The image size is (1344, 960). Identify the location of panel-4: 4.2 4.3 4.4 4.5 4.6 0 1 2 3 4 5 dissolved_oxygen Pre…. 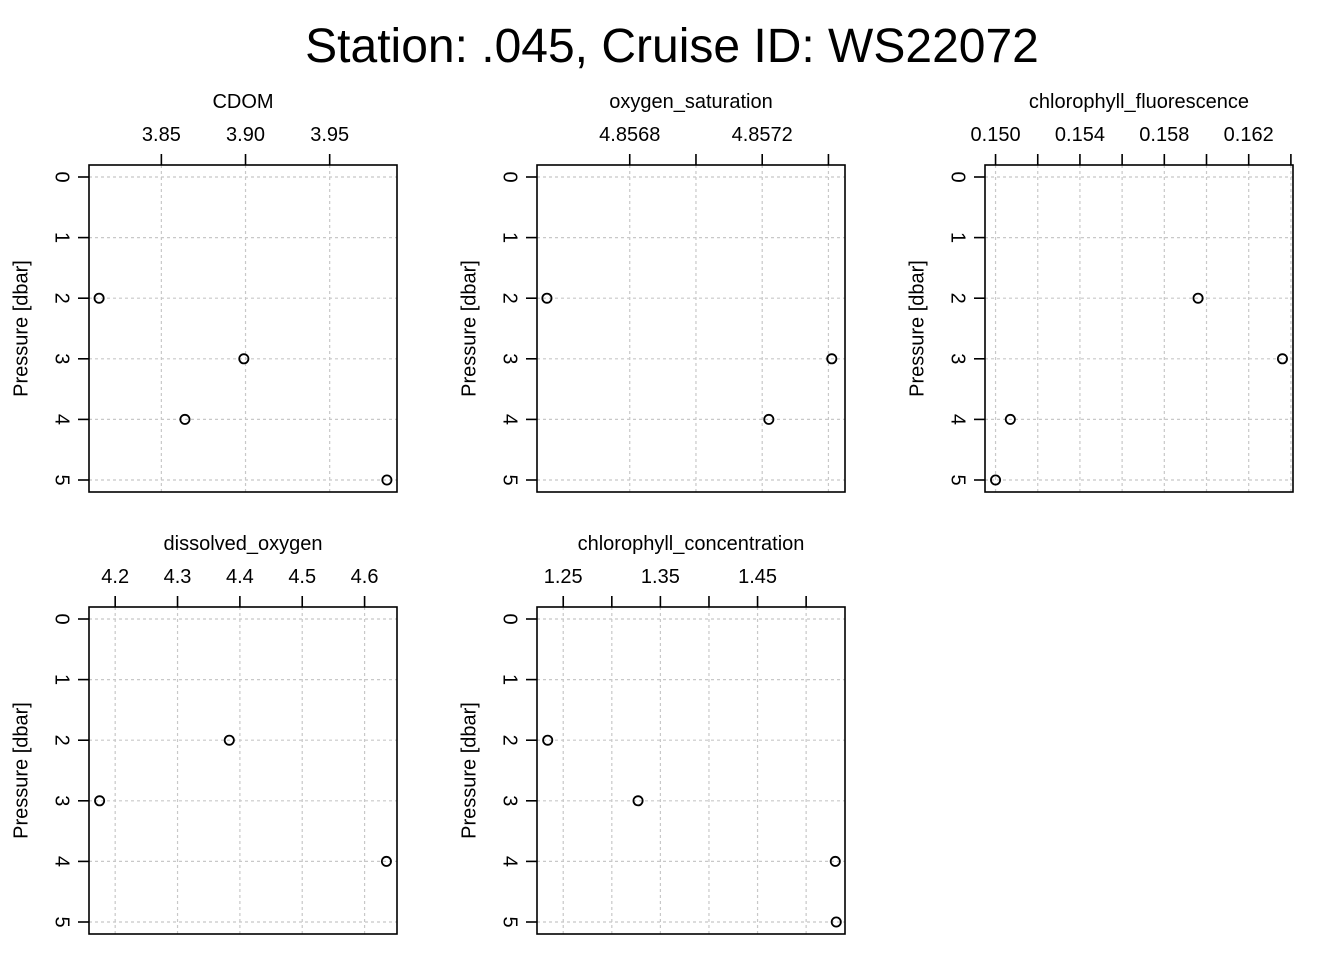
(204, 734).